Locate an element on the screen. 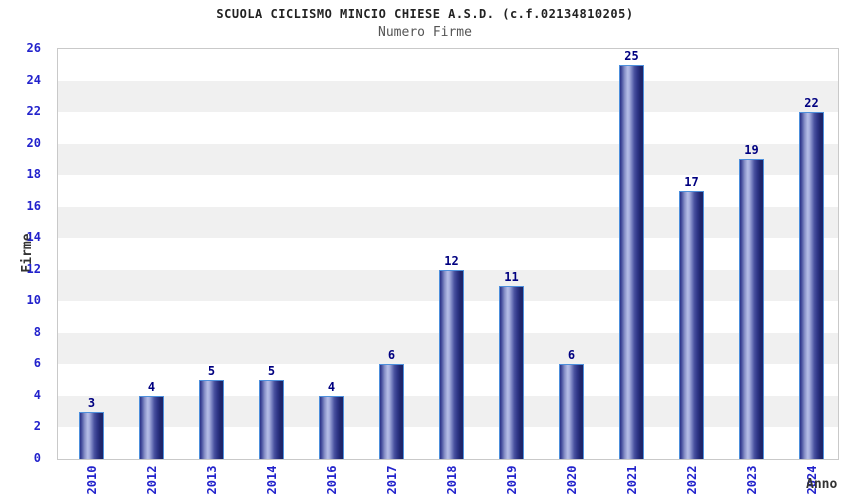 The height and width of the screenshot is (500, 850). bar-2024 is located at coordinates (811, 285).